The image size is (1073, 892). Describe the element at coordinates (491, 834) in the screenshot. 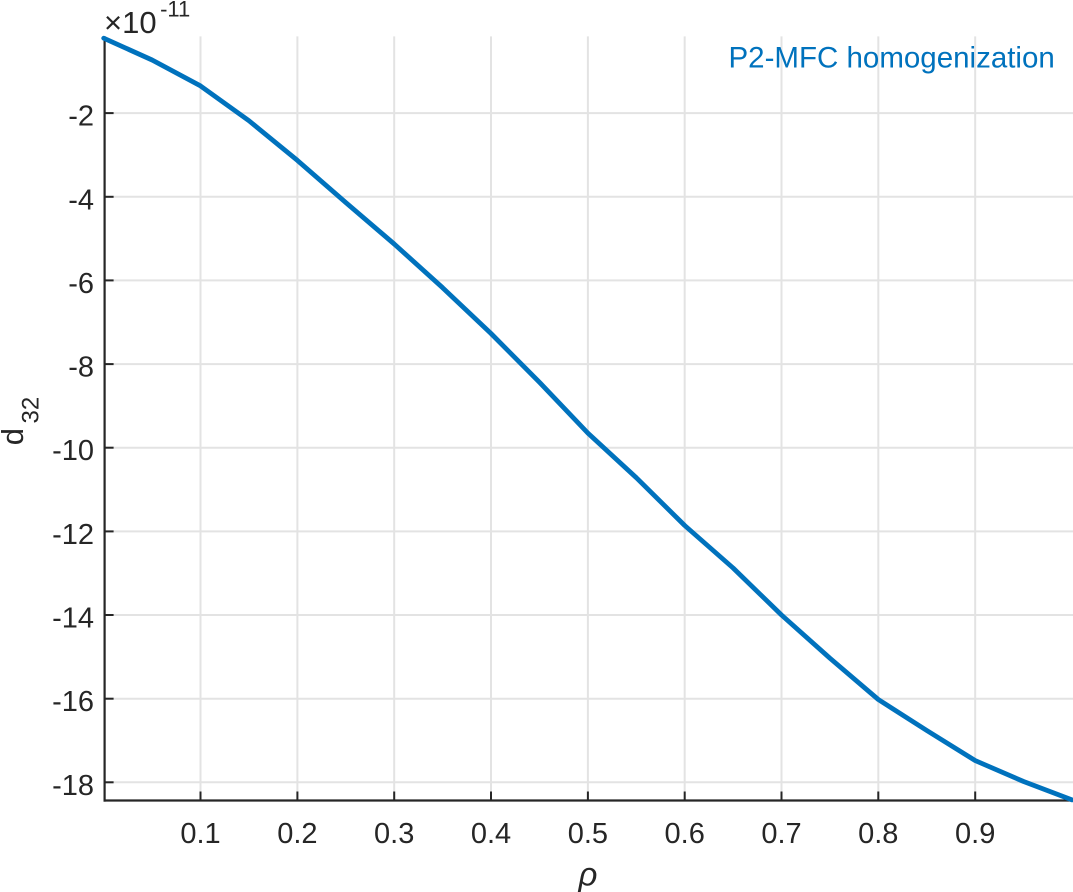

I see `svg-text: 0.4` at that location.